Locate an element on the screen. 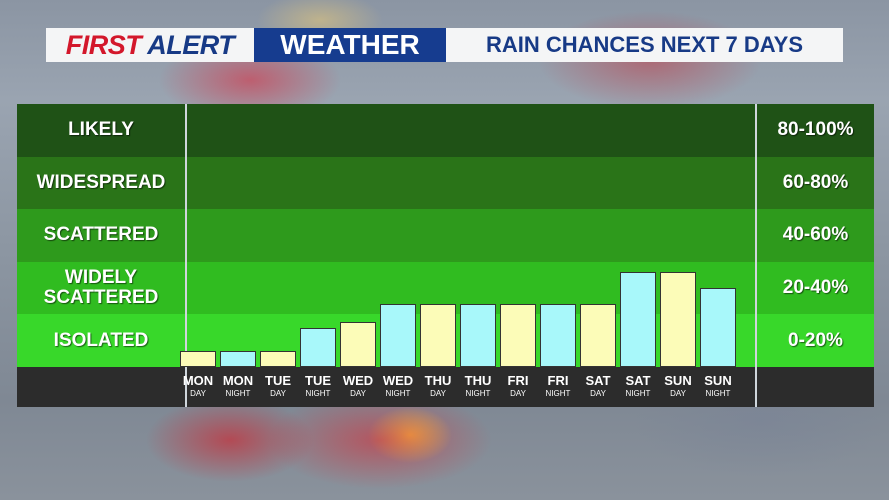 This screenshot has height=500, width=889. bar-mon-night is located at coordinates (238, 359).